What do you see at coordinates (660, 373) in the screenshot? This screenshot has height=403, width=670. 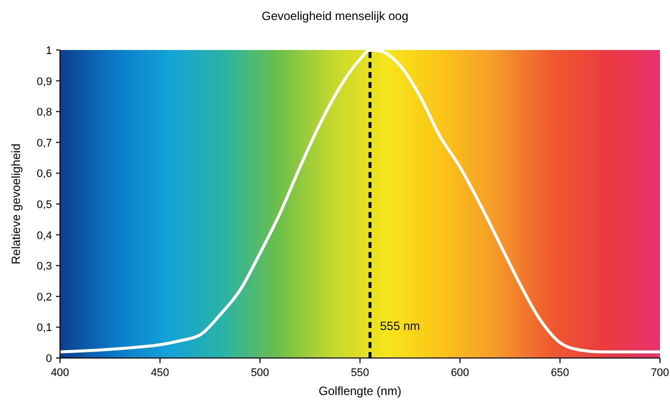 I see `x-tick-label: 700` at bounding box center [660, 373].